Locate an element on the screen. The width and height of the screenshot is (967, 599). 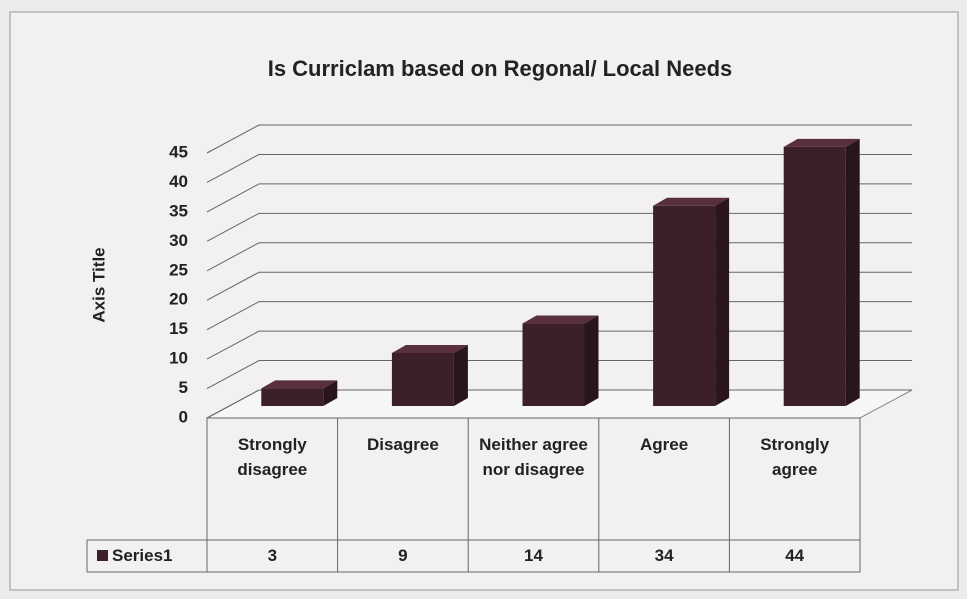
y-tick-label: 40 is located at coordinates (178, 181).